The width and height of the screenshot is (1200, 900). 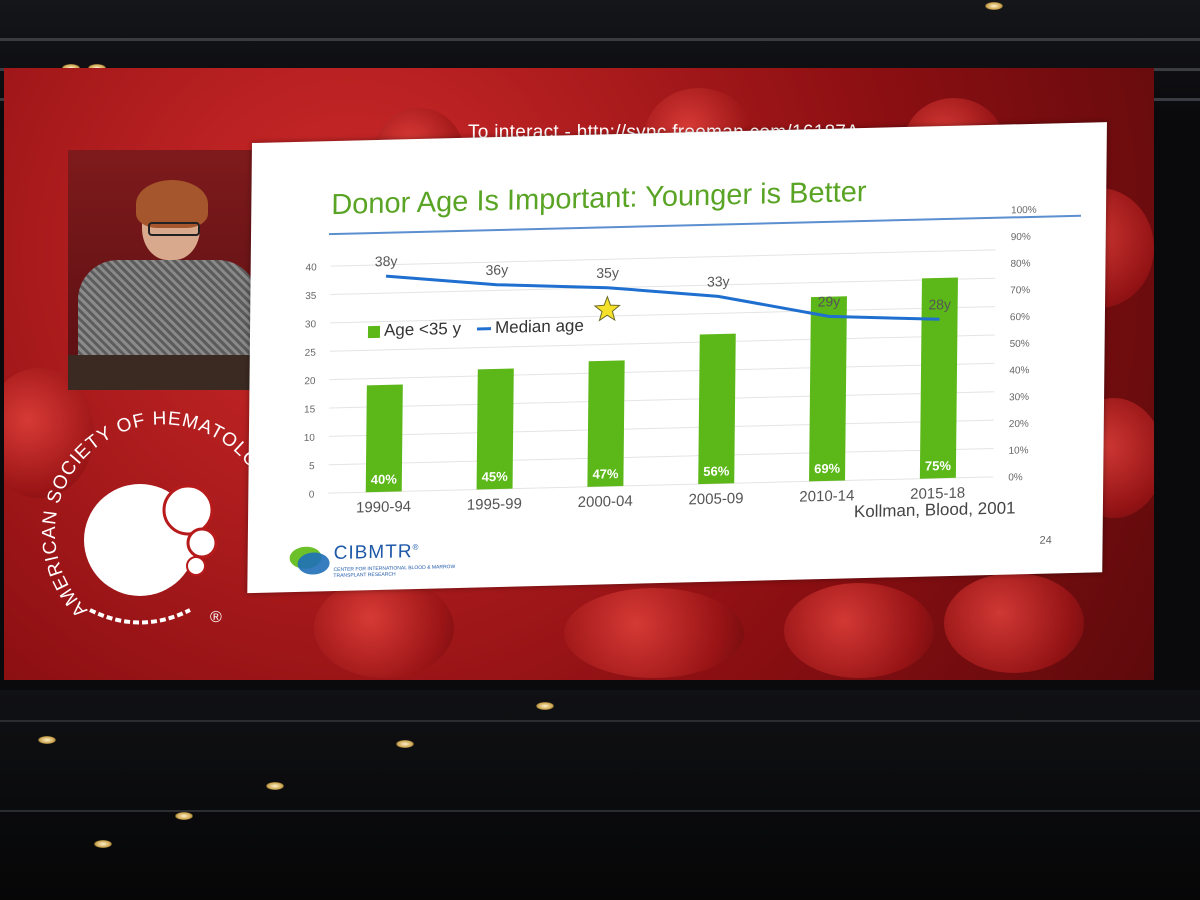 I want to click on line-data-label: 29y, so click(x=829, y=301).